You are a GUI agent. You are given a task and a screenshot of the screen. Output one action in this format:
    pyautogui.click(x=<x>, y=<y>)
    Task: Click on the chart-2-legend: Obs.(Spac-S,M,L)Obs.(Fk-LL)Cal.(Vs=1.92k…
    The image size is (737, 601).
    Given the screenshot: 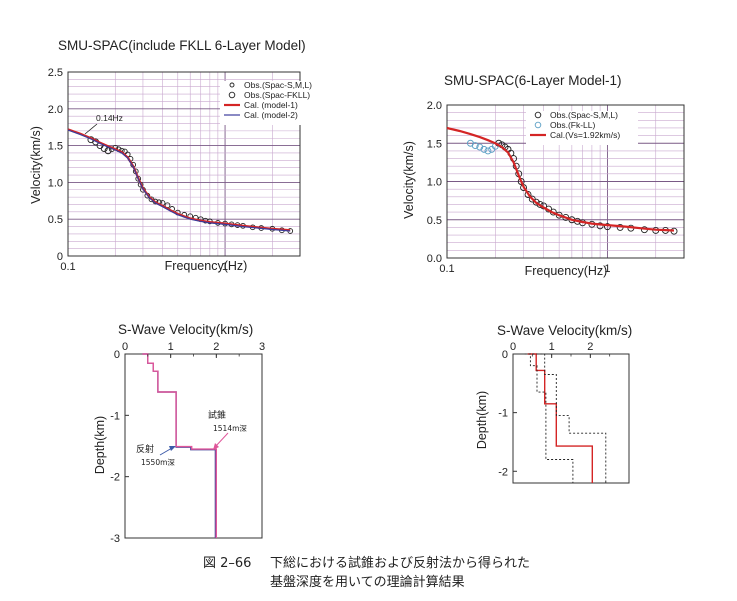 What is the action you would take?
    pyautogui.click(x=582, y=127)
    